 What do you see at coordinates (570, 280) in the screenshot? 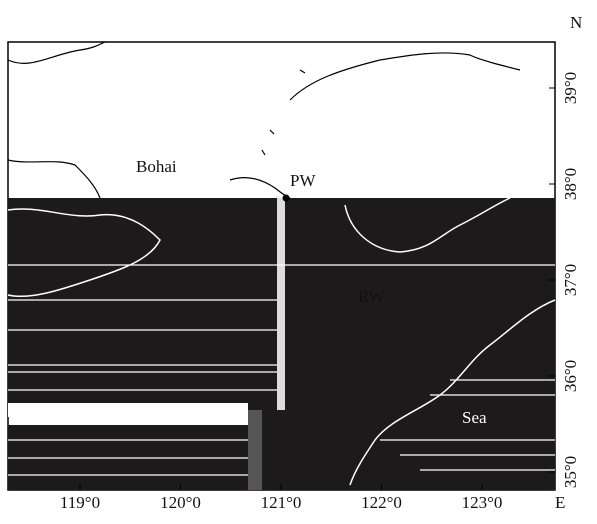
I see `latitude-label: 37°0` at bounding box center [570, 280].